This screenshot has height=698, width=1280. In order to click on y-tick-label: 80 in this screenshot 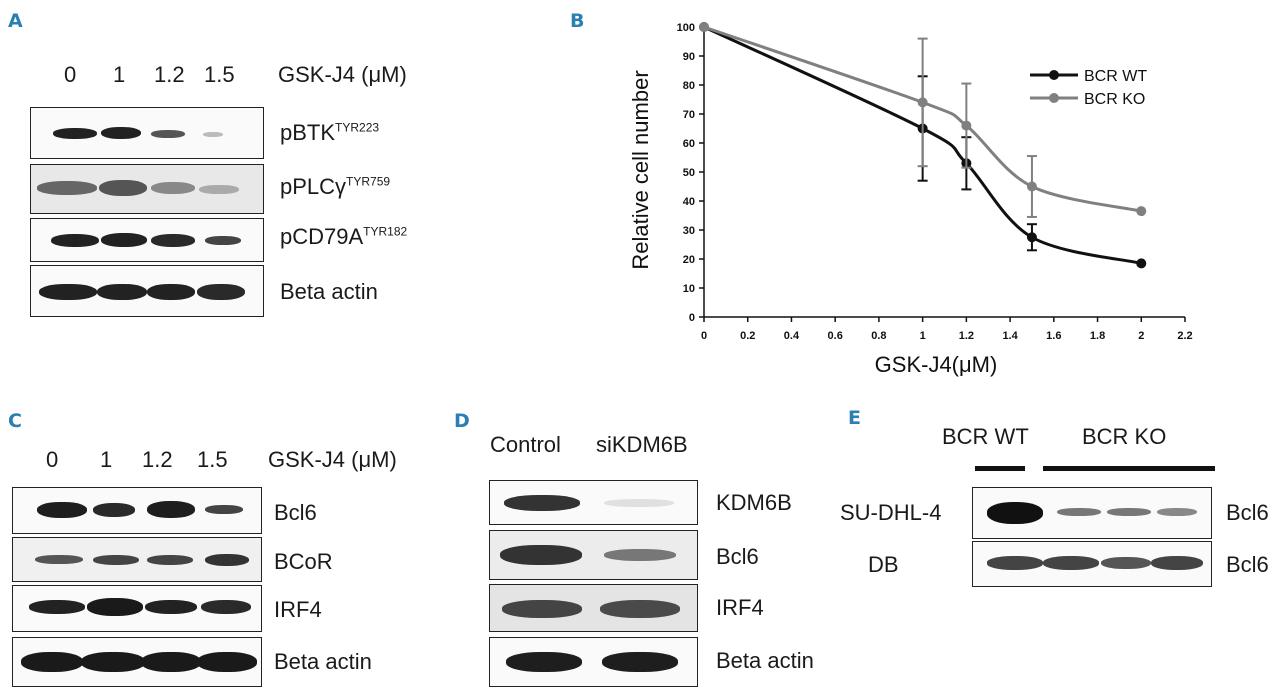, I will do `click(689, 86)`.